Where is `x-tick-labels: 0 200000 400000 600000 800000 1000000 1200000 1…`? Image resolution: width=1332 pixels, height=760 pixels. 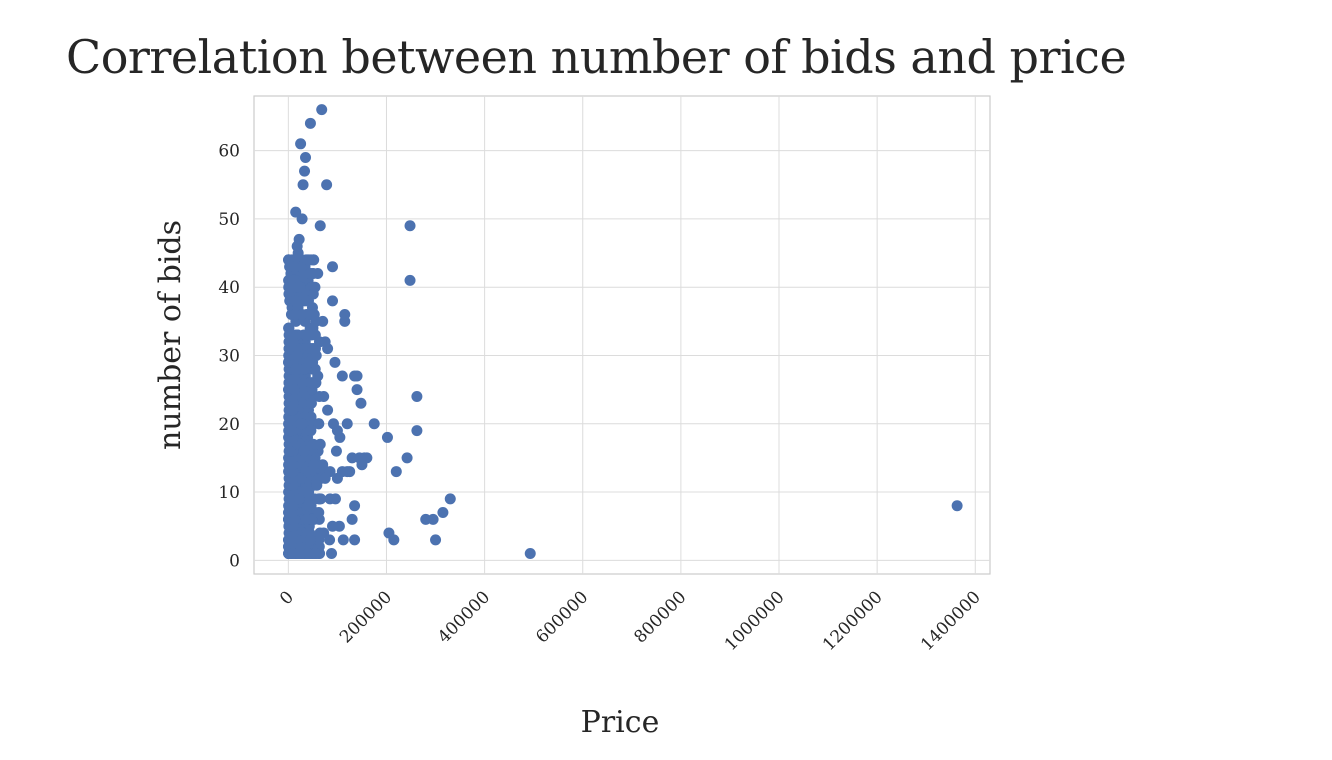 x-tick-labels: 0 200000 400000 600000 800000 1000000 1200000 1… is located at coordinates (630, 621).